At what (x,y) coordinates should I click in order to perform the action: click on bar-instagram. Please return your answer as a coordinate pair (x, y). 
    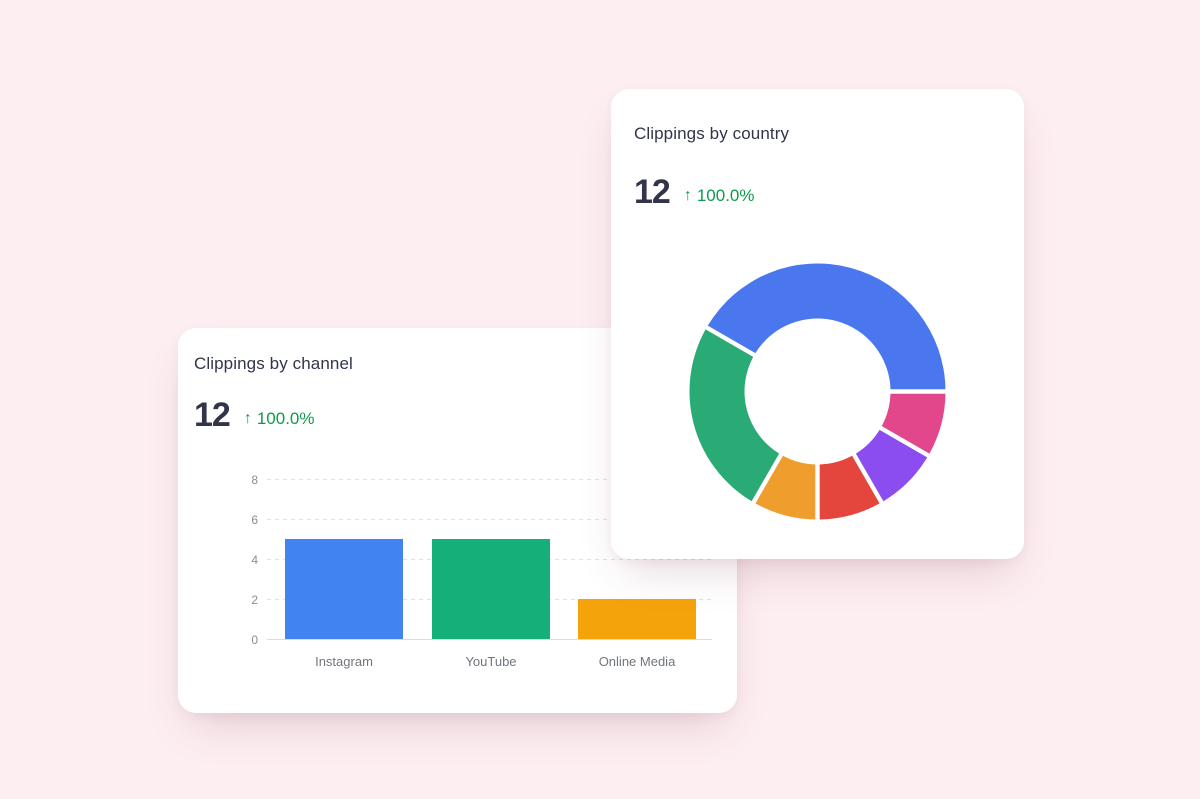
    Looking at the image, I should click on (344, 589).